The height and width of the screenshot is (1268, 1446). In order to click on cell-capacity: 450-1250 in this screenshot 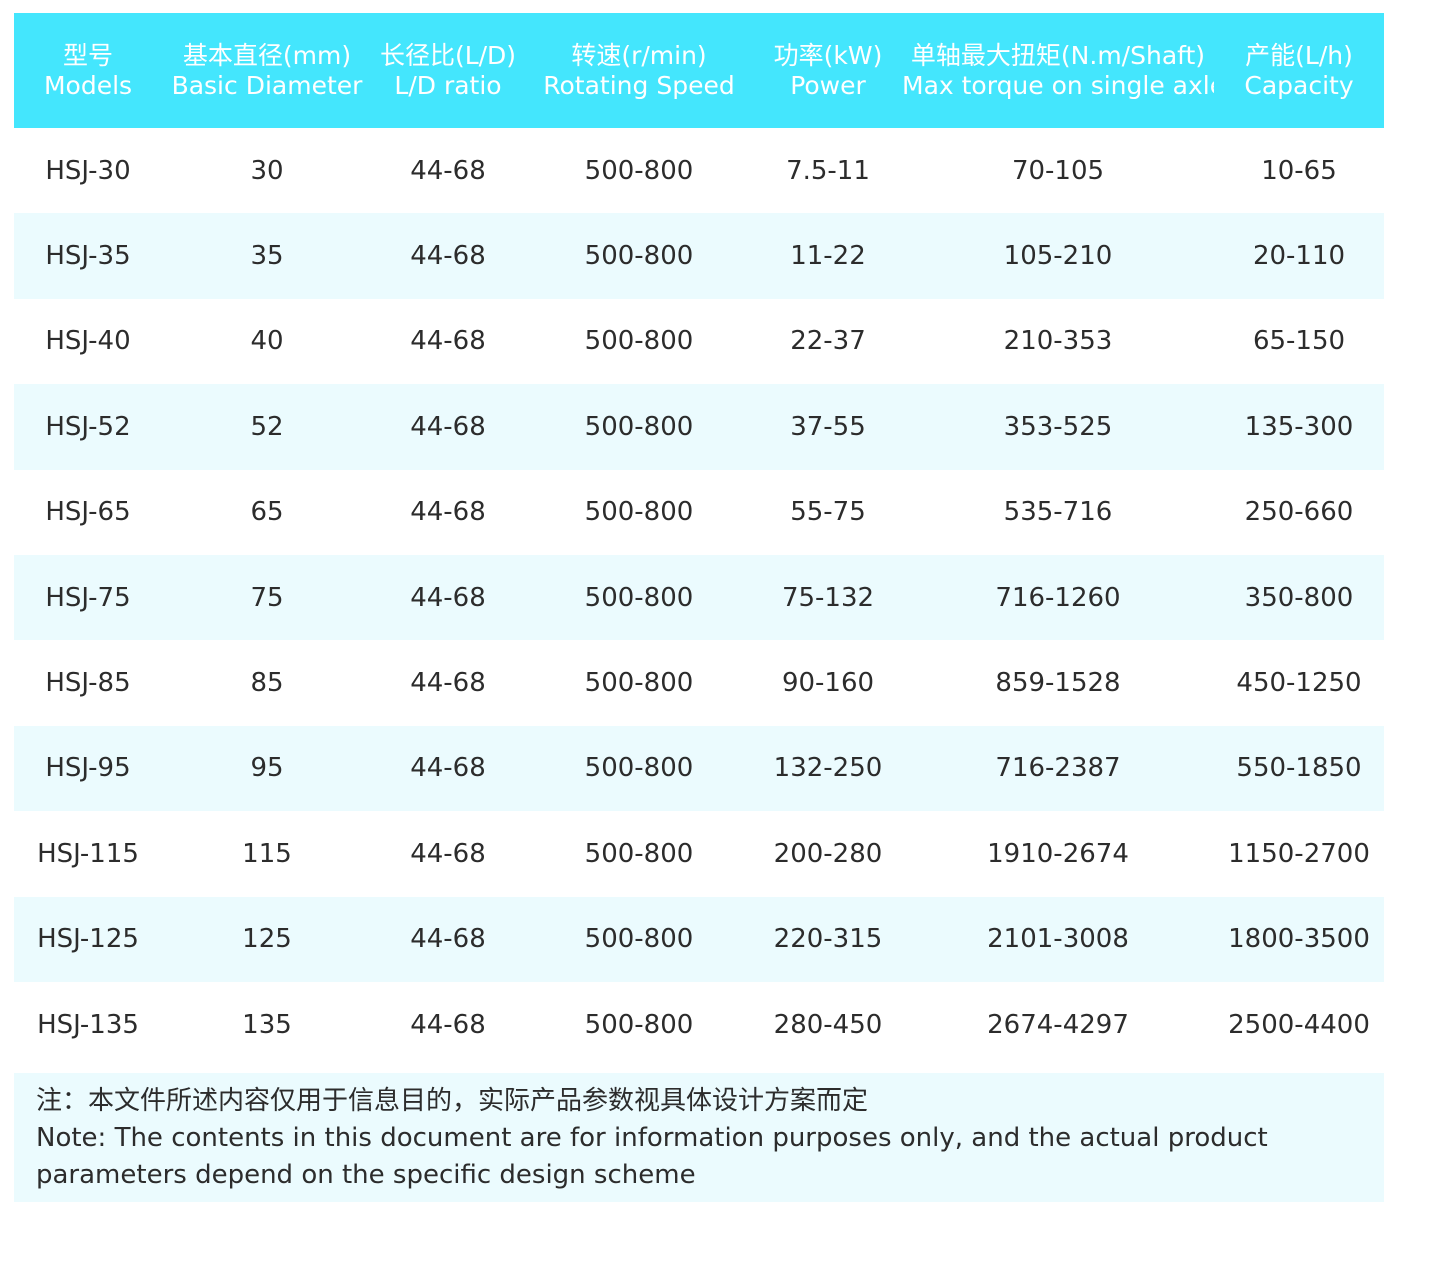, I will do `click(1299, 683)`.